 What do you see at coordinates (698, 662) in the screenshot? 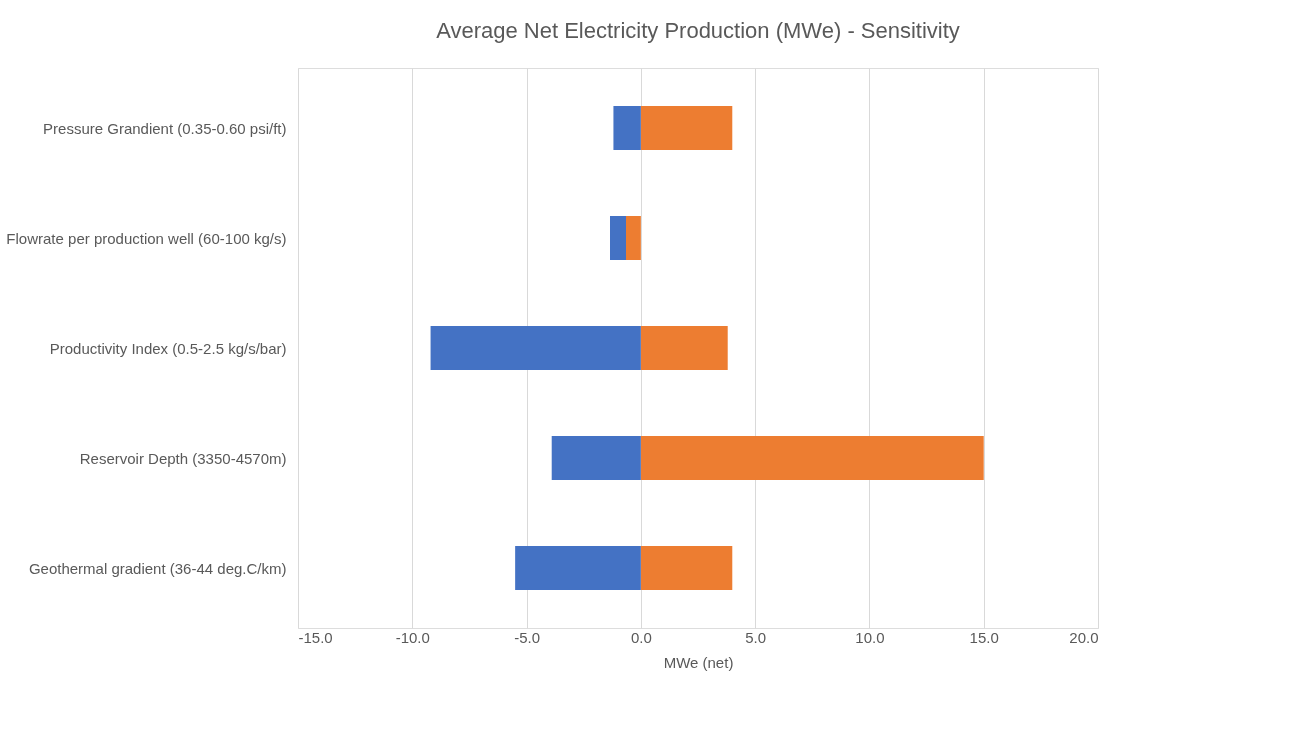
I see `x-axis-title: MWe (net)` at bounding box center [698, 662].